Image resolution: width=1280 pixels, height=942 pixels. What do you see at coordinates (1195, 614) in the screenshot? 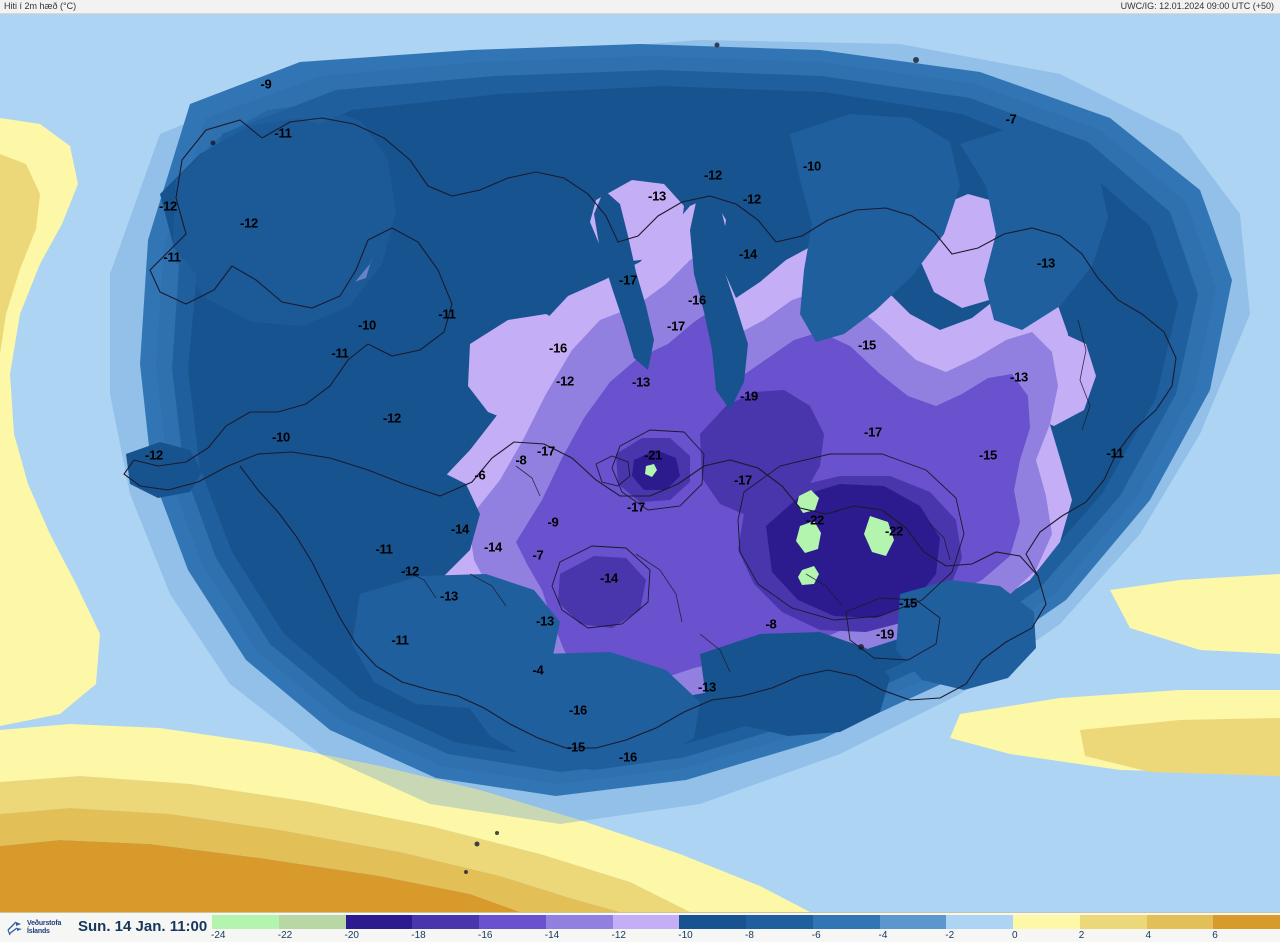
I see `warm-band-pale-se` at bounding box center [1195, 614].